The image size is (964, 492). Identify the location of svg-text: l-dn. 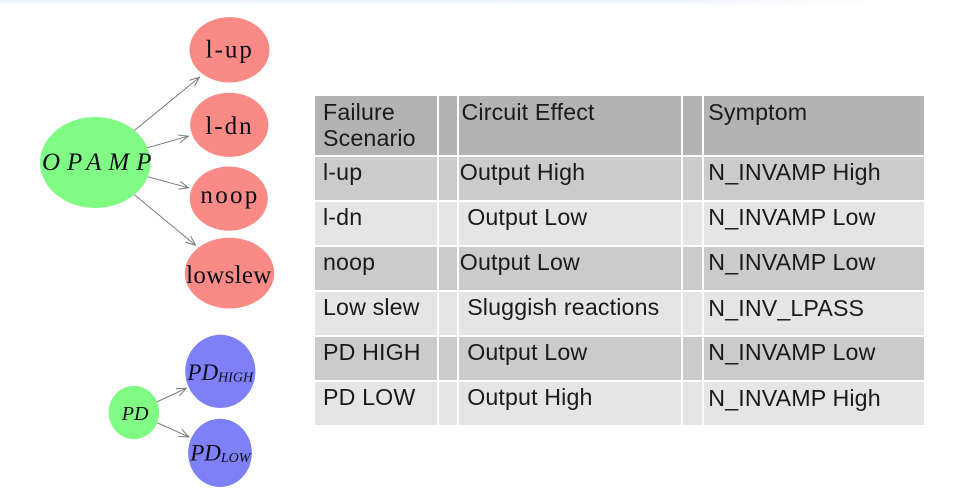
(229, 126).